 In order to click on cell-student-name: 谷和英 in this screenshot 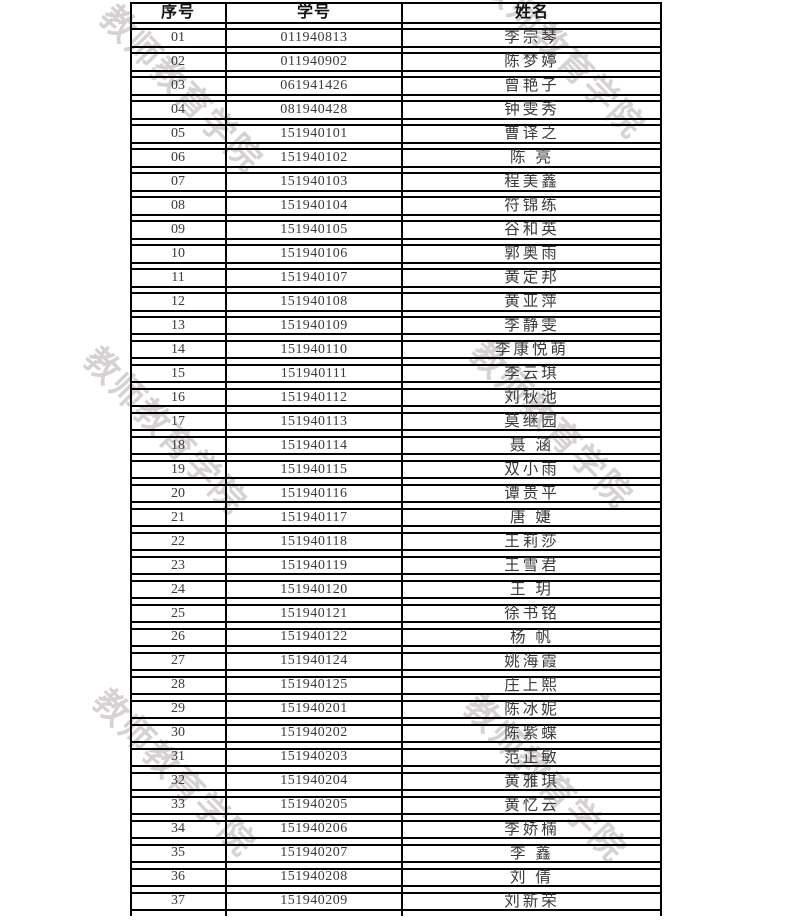, I will do `click(532, 229)`.